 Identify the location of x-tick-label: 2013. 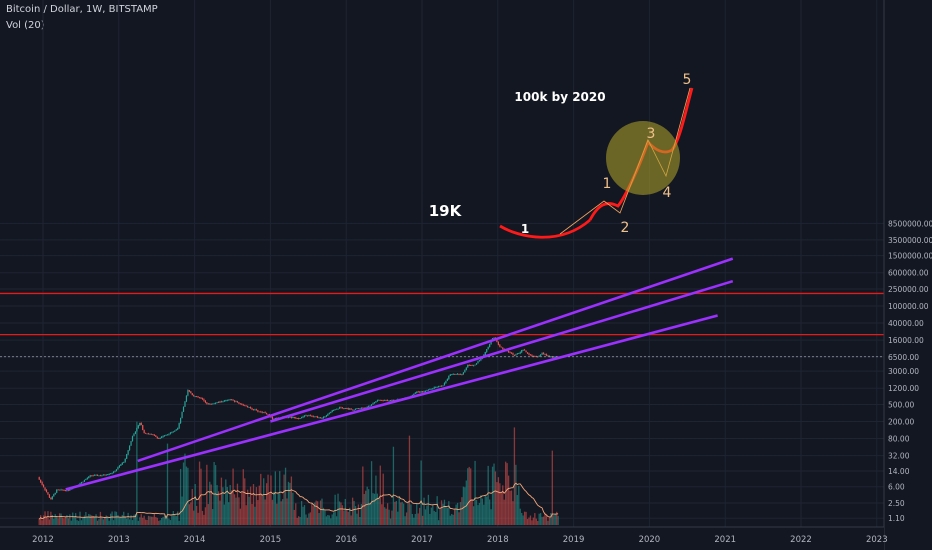
(119, 540).